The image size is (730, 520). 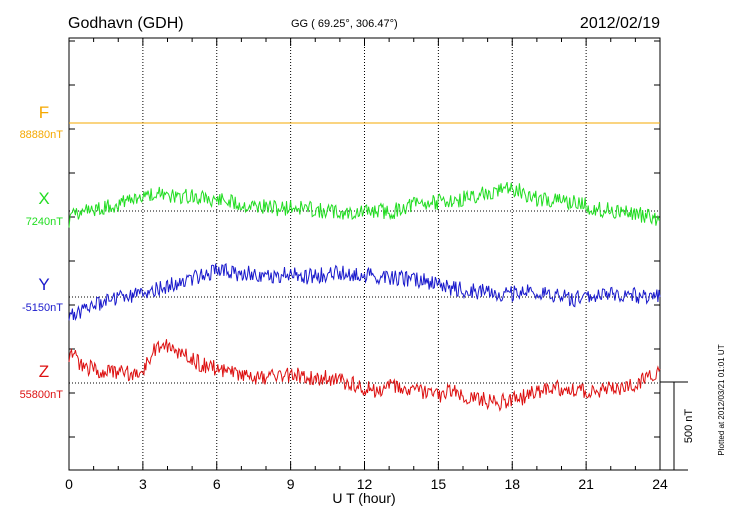 I want to click on trace-x, so click(x=364, y=204).